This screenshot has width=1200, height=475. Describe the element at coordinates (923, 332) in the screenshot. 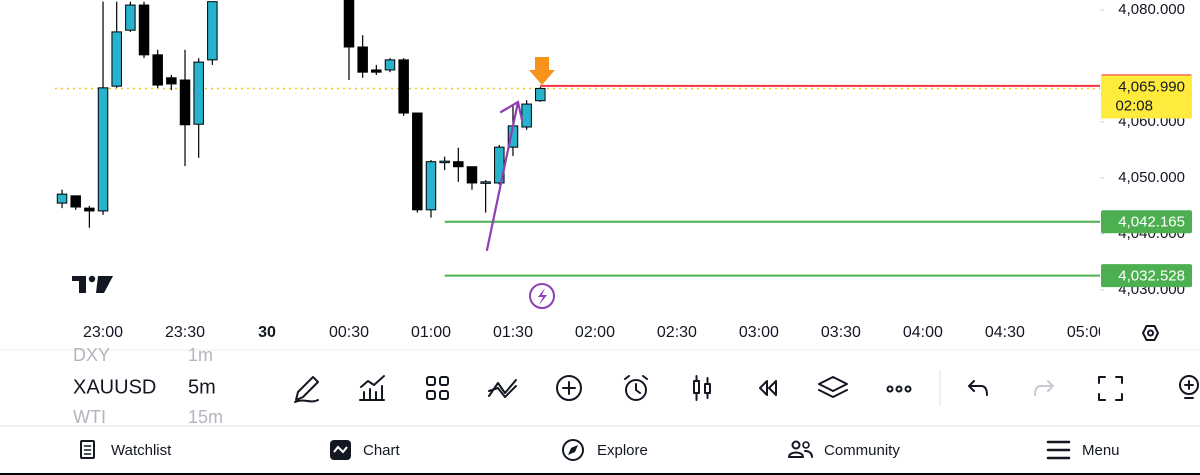

I see `x-tick-label: 04:00` at that location.